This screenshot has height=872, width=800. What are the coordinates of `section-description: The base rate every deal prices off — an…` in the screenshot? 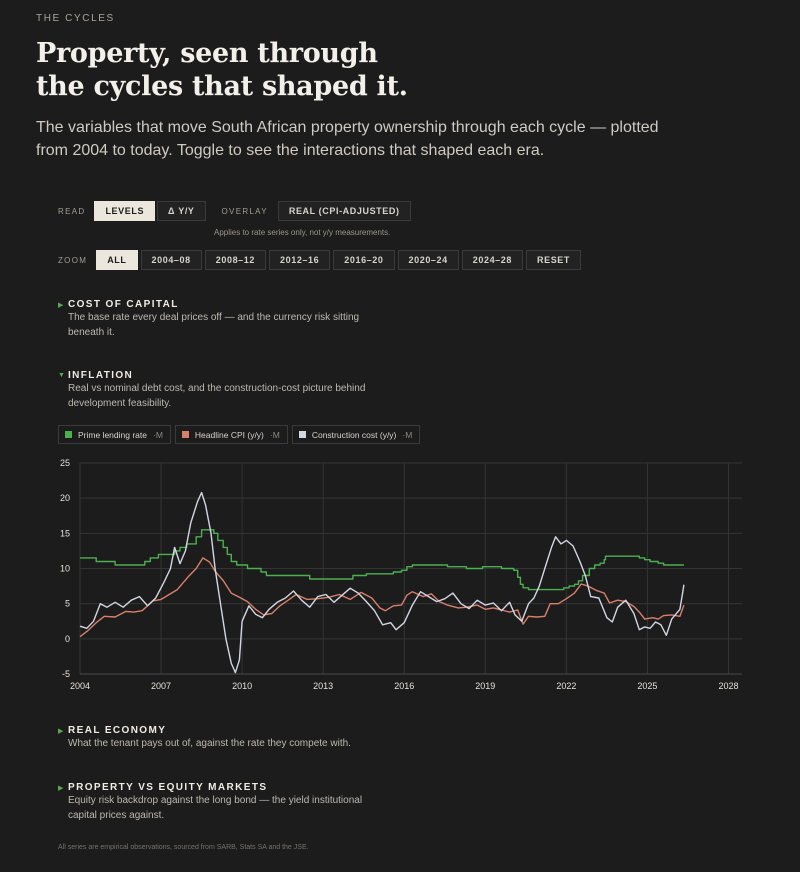 It's located at (213, 325).